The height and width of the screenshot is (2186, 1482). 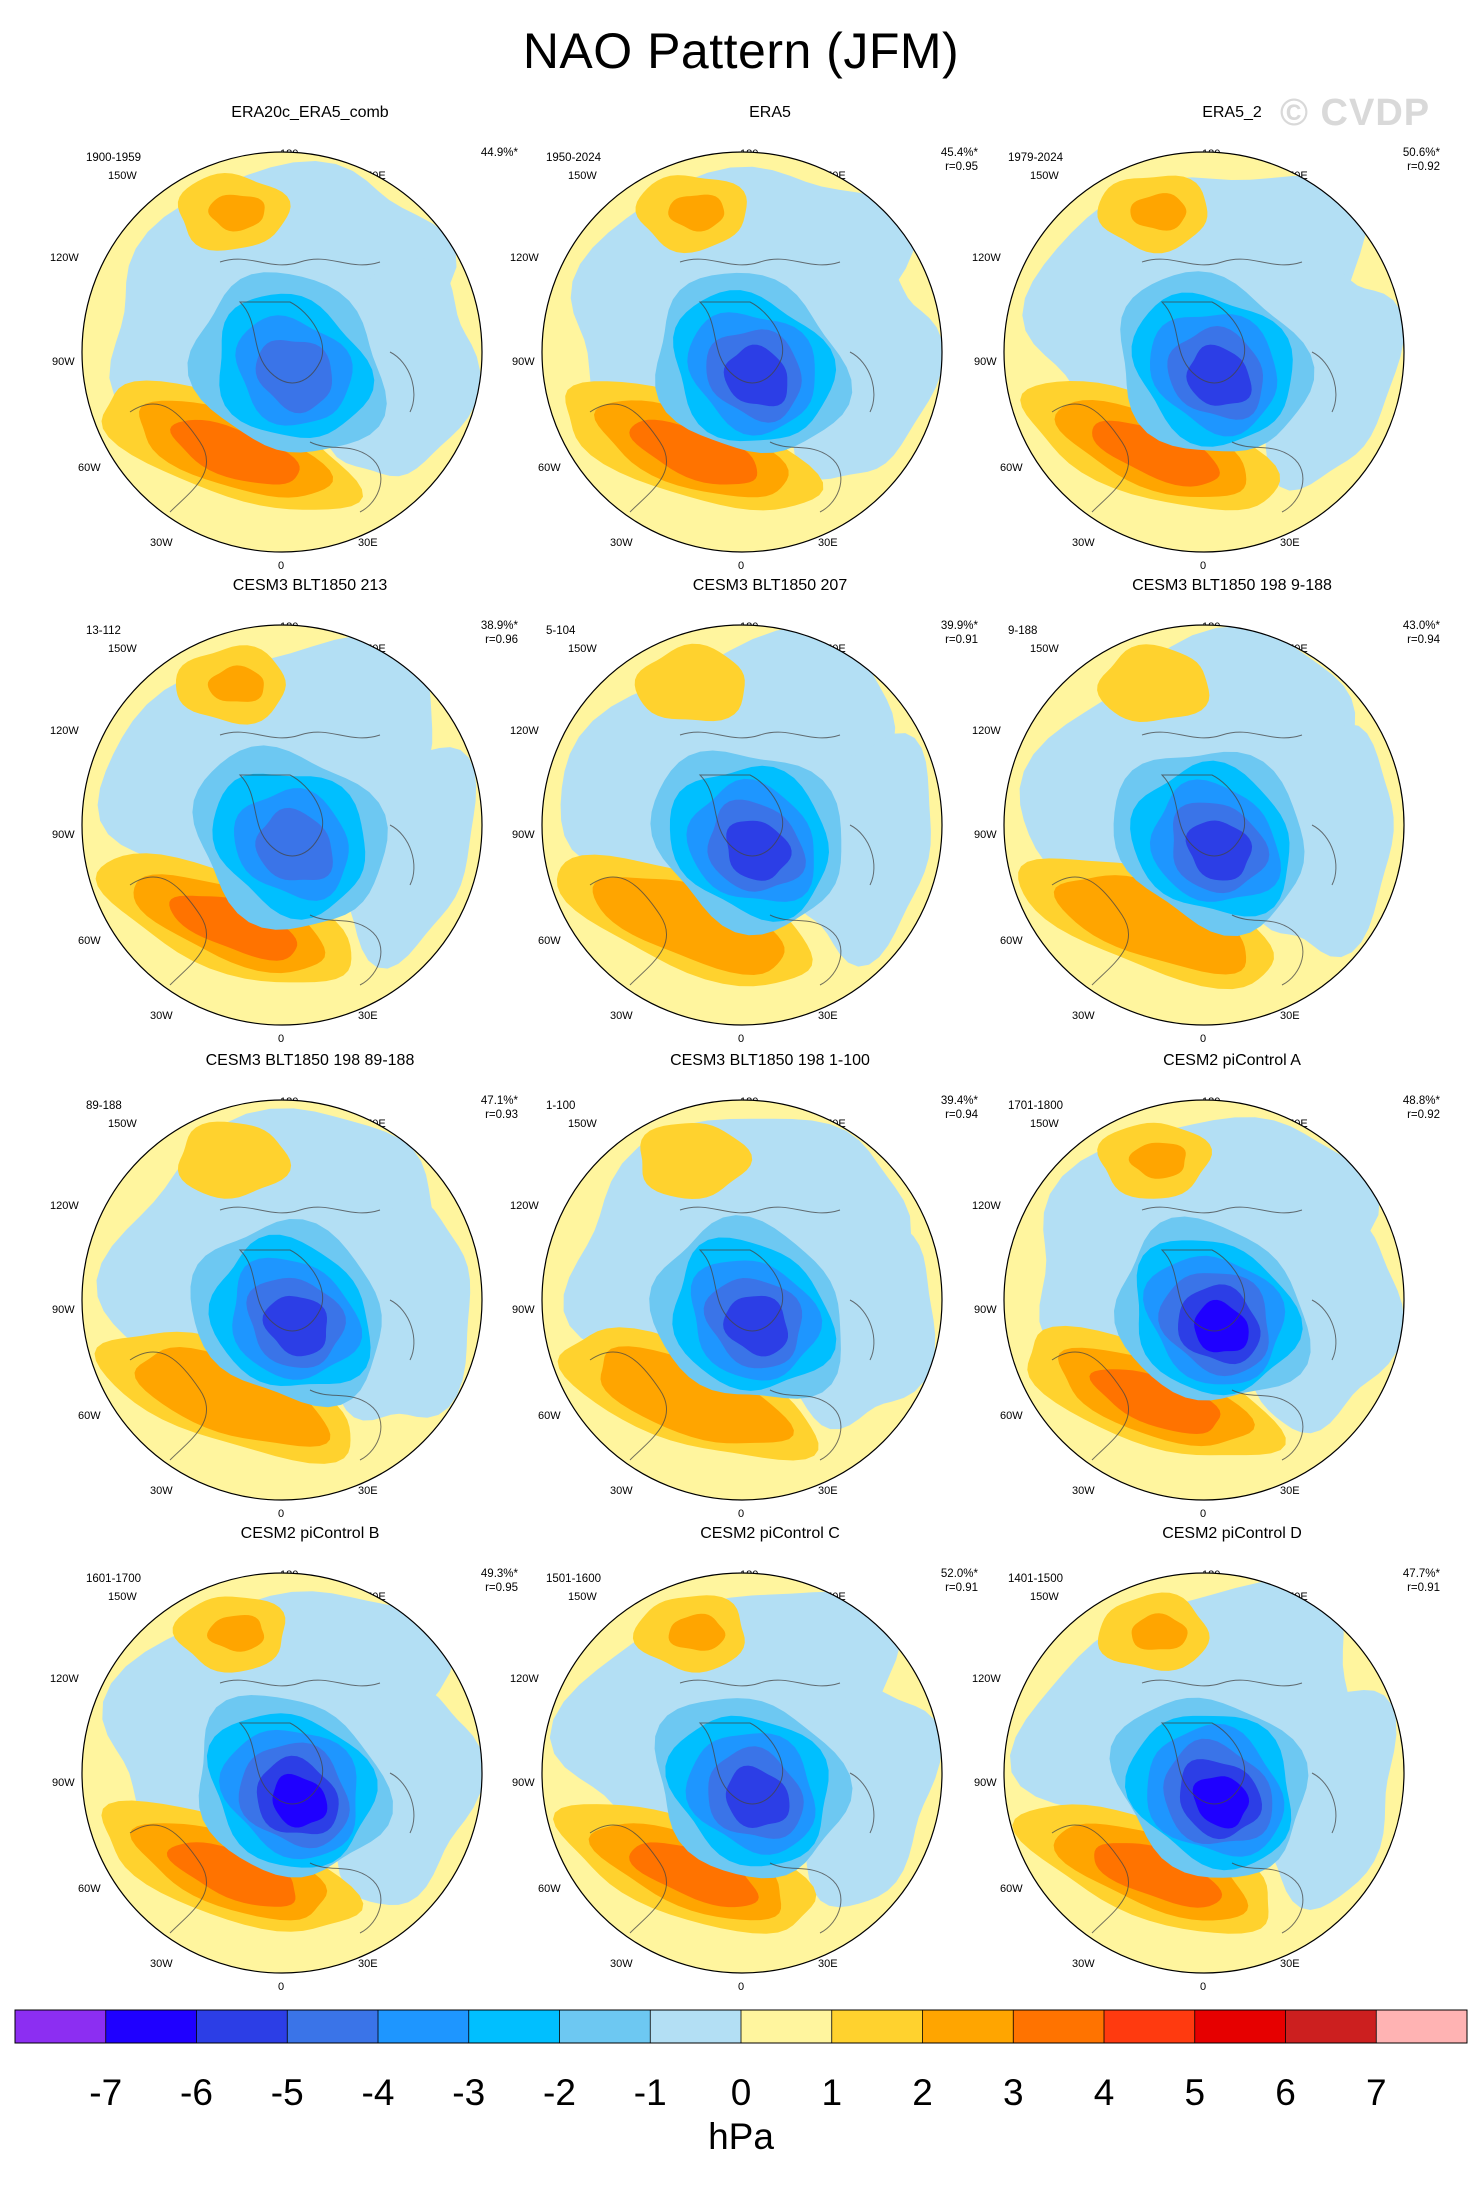 I want to click on colorbar-tick-label: 5, so click(x=1195, y=2092).